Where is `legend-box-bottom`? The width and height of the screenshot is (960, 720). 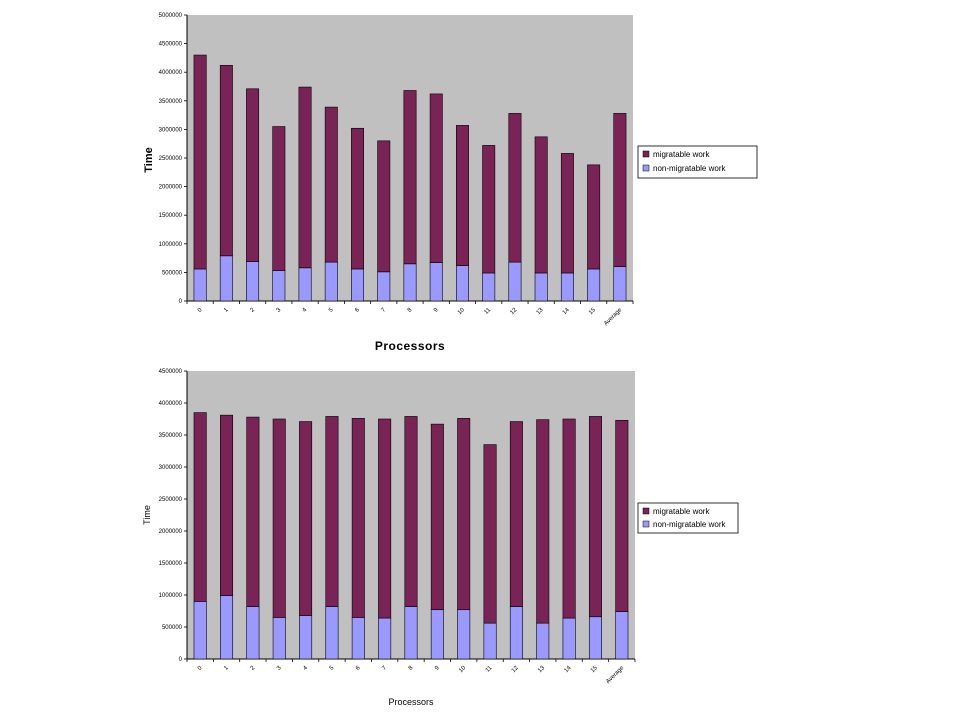
legend-box-bottom is located at coordinates (688, 518).